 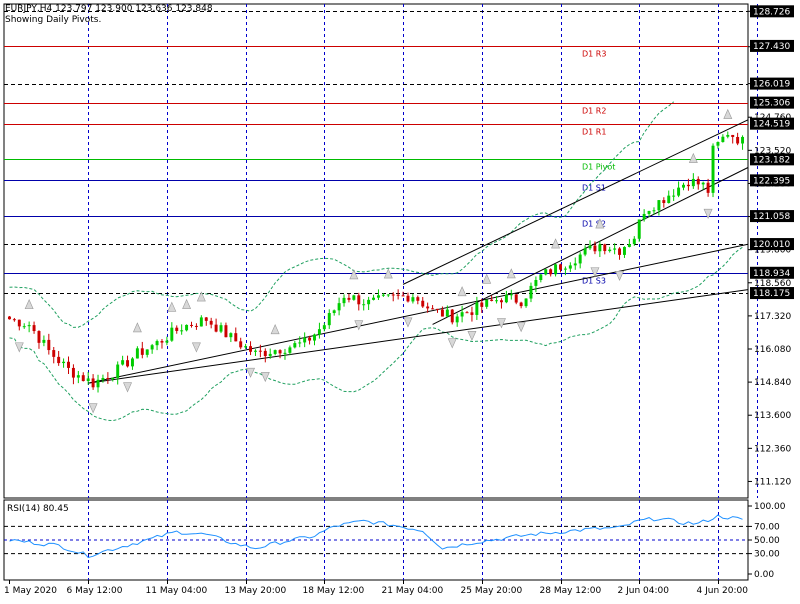 What do you see at coordinates (177, 591) in the screenshot?
I see `x-tick-label: 11 May 04:00` at bounding box center [177, 591].